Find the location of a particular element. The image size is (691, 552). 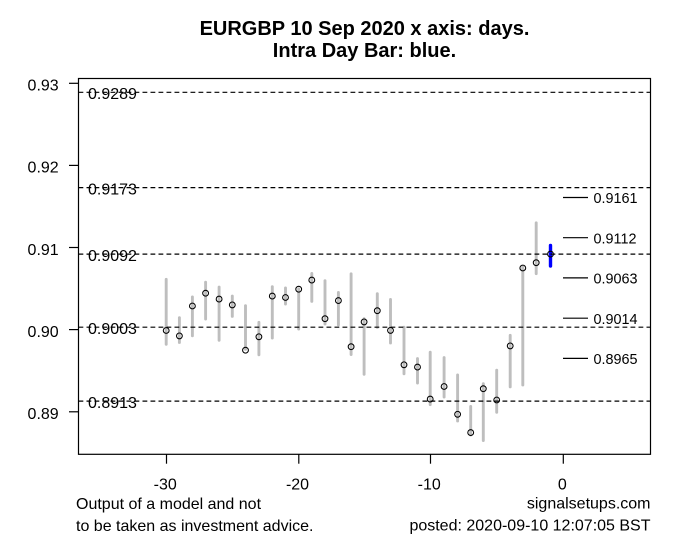

svg-text: 0.8913 is located at coordinates (112, 403).